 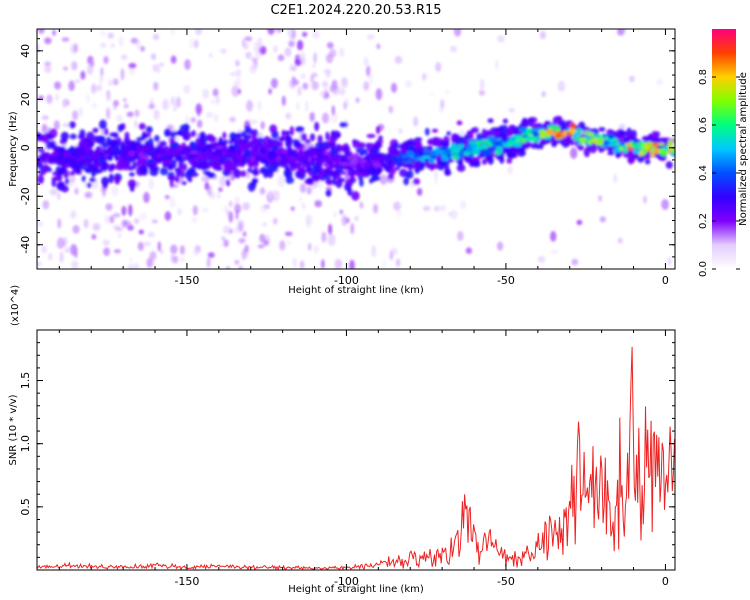 What do you see at coordinates (13, 149) in the screenshot?
I see `heatmap-y-axis-label: Frequency (Hz)` at bounding box center [13, 149].